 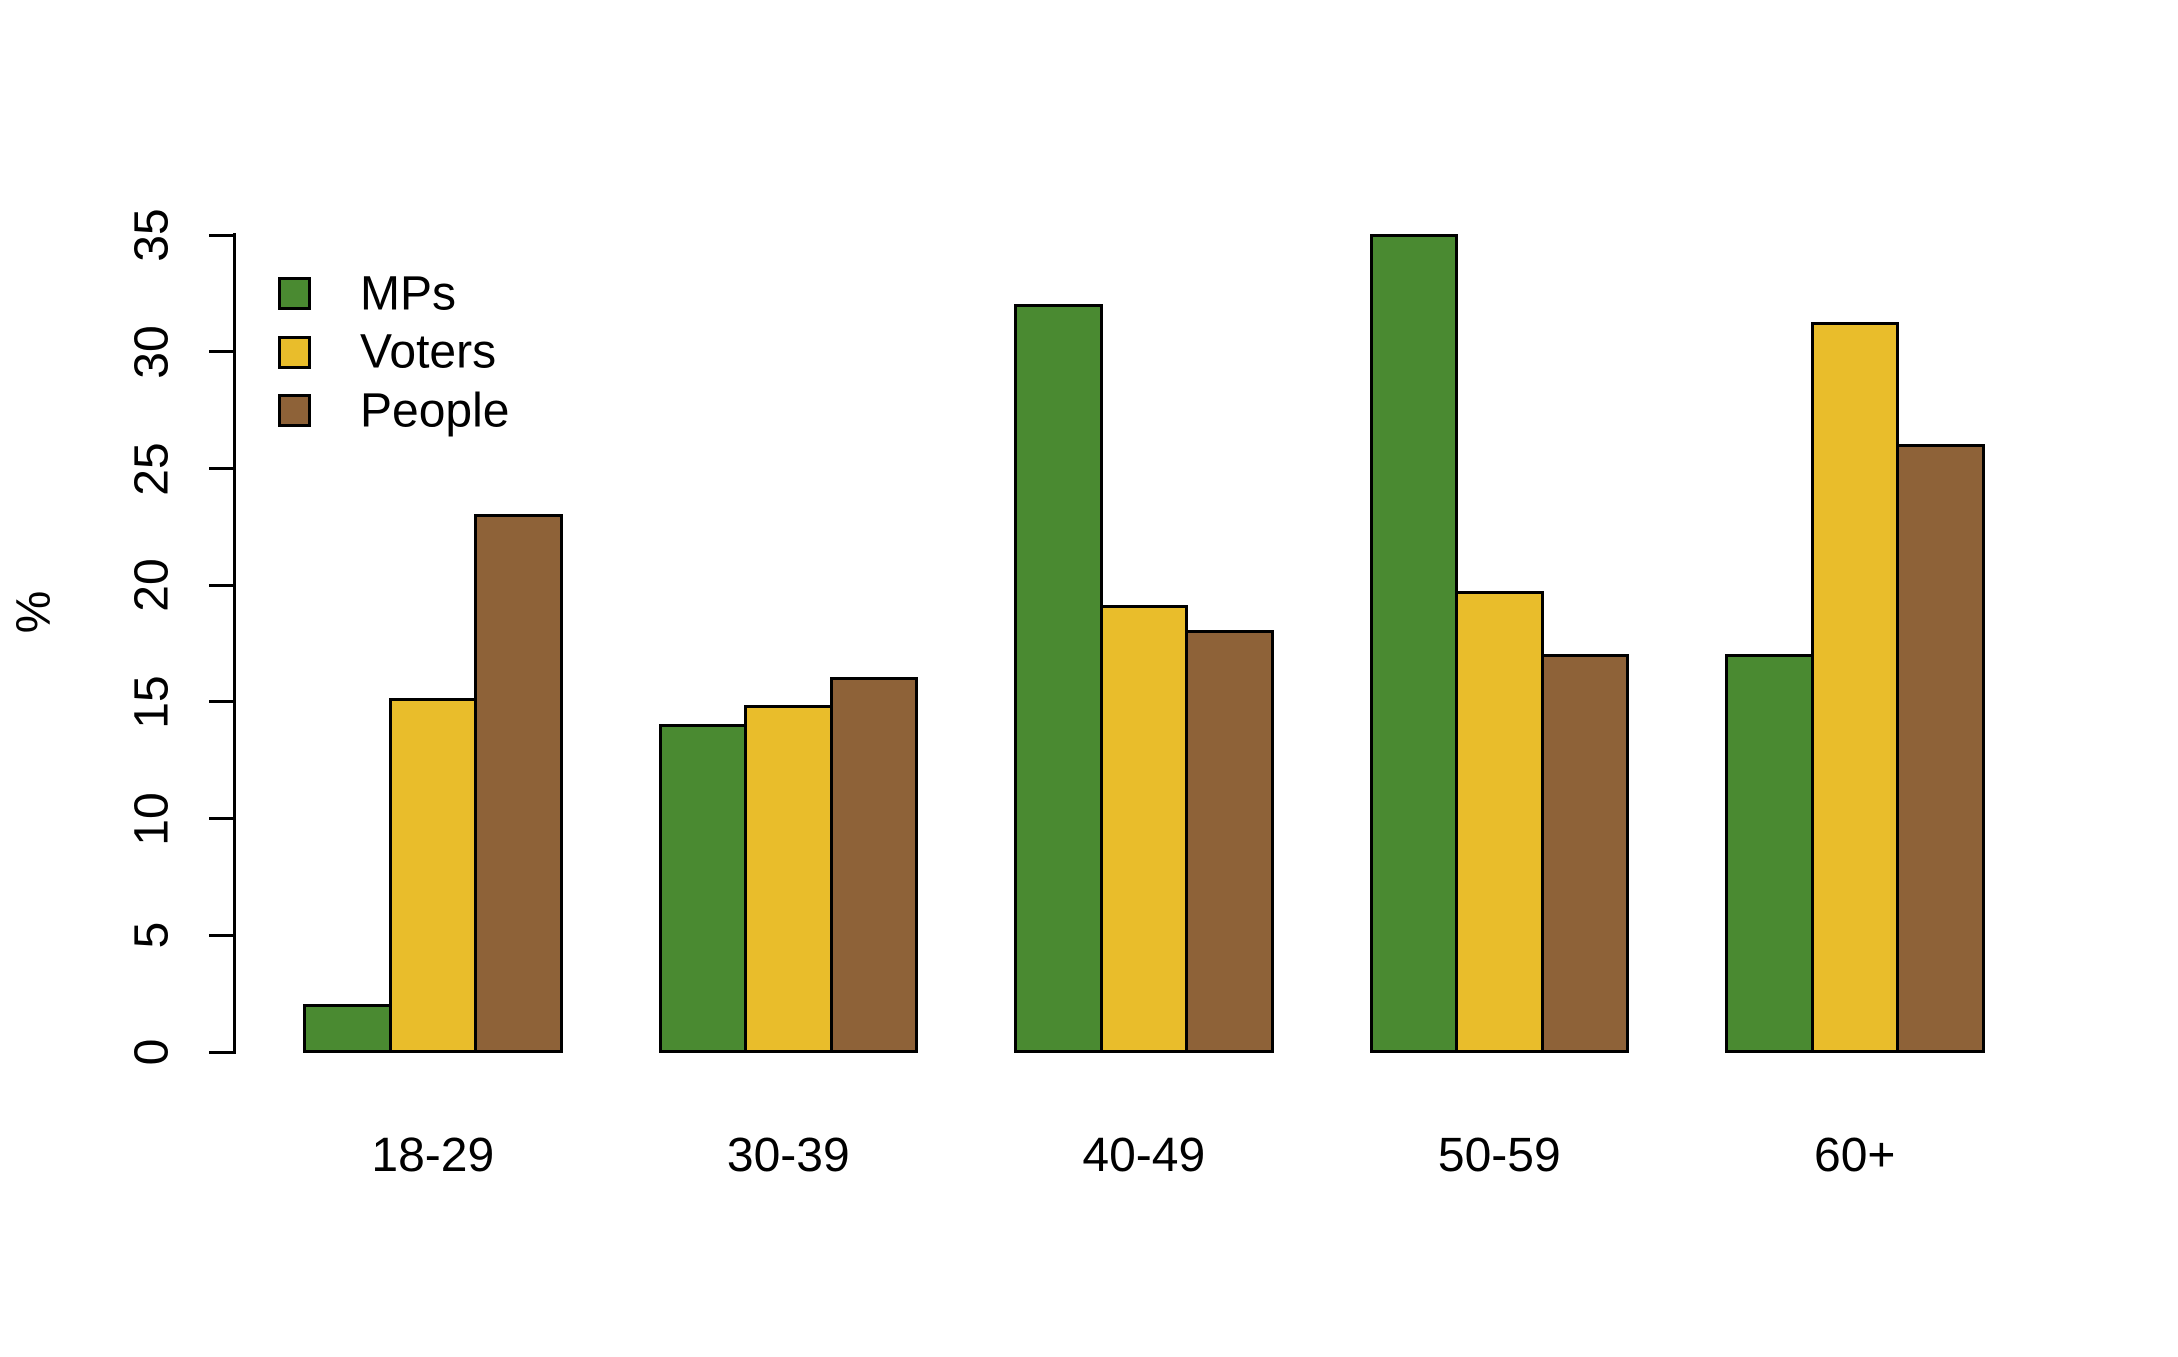 What do you see at coordinates (152, 352) in the screenshot?
I see `y-axis-tick-label: 30` at bounding box center [152, 352].